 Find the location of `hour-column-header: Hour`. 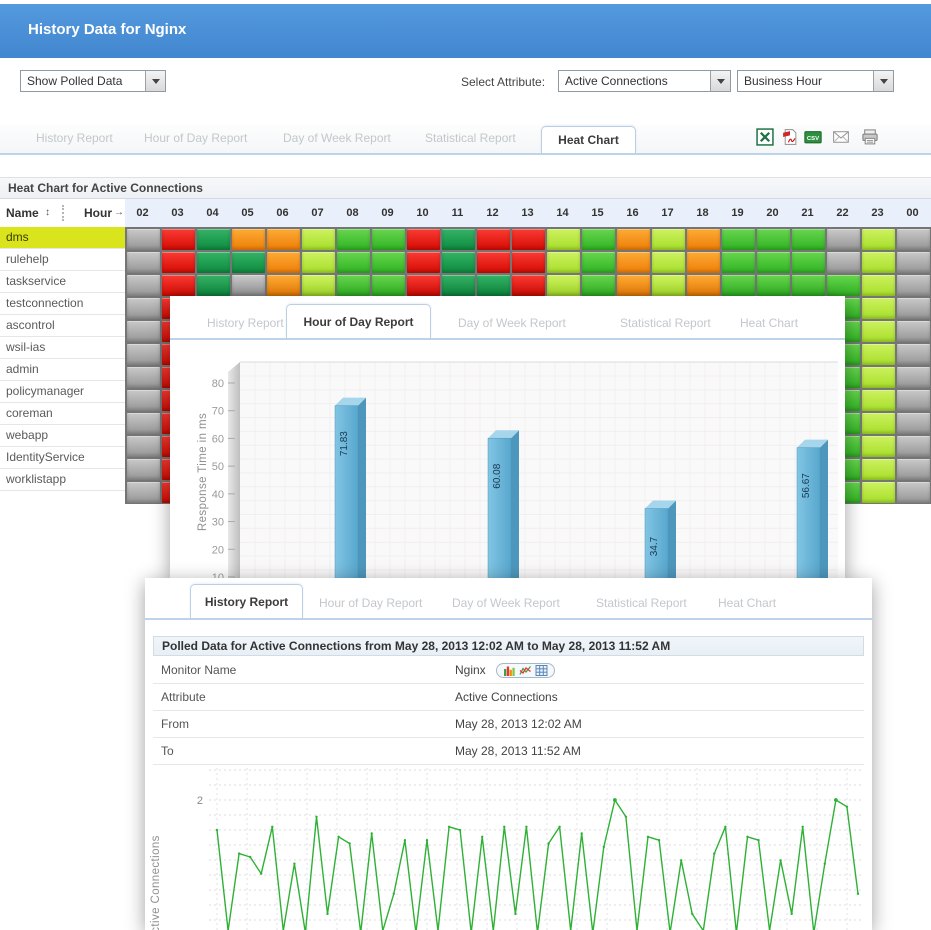

hour-column-header: Hour is located at coordinates (98, 213).